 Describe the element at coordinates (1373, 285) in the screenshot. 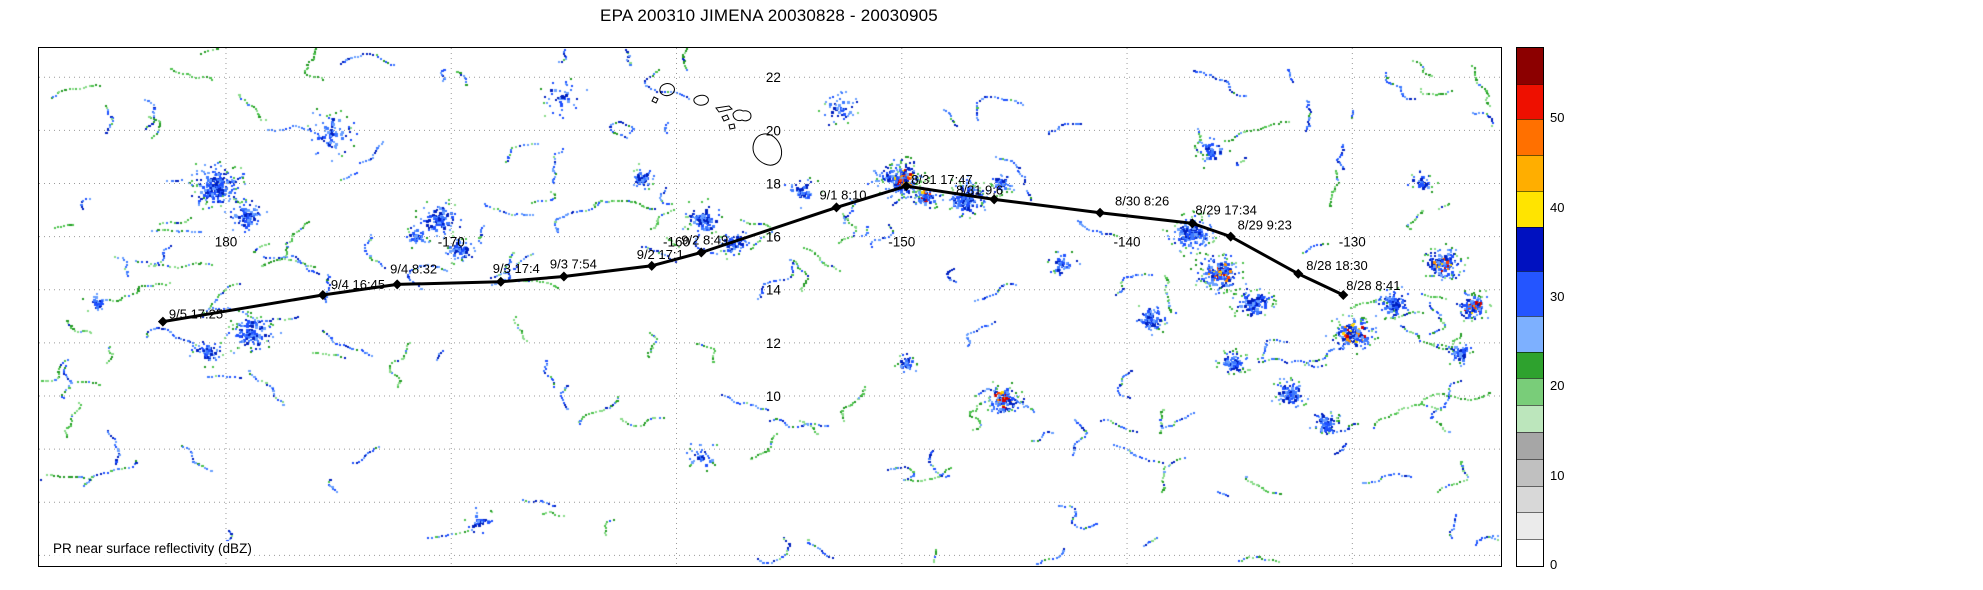

I see `track-point-label: 8/28 8:41` at that location.